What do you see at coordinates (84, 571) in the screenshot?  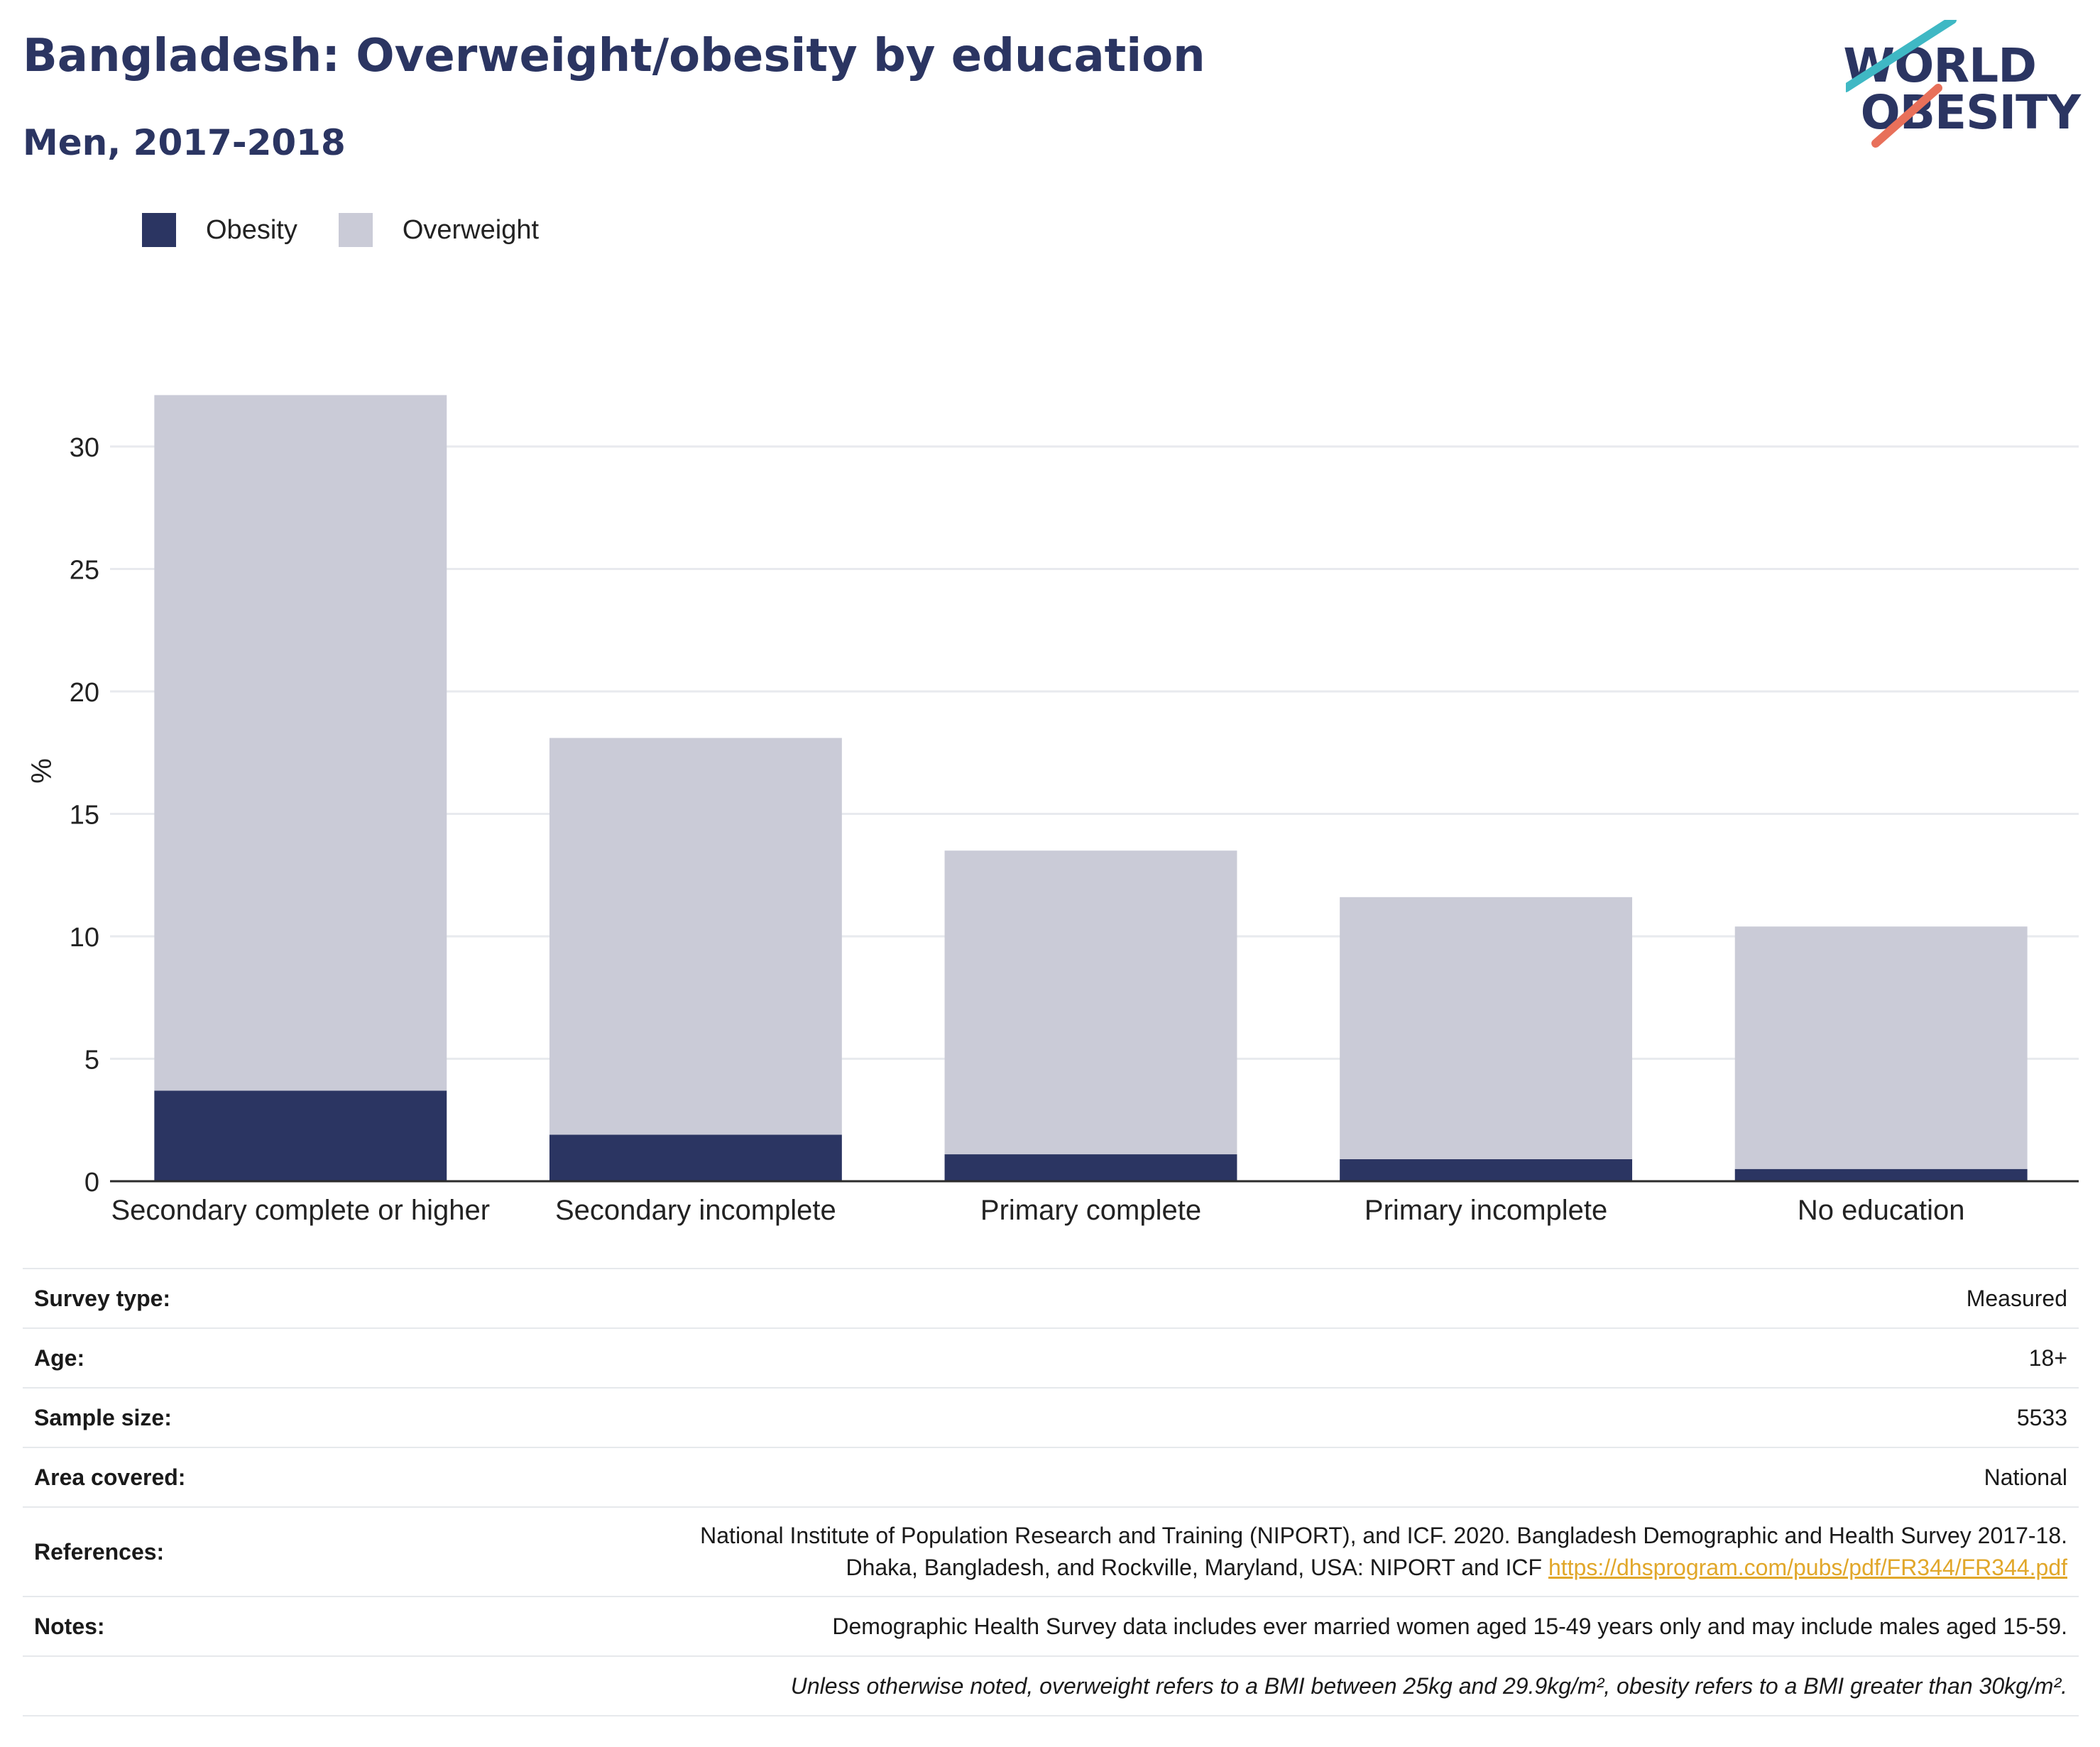 I see `y-tick-label: 25` at bounding box center [84, 571].